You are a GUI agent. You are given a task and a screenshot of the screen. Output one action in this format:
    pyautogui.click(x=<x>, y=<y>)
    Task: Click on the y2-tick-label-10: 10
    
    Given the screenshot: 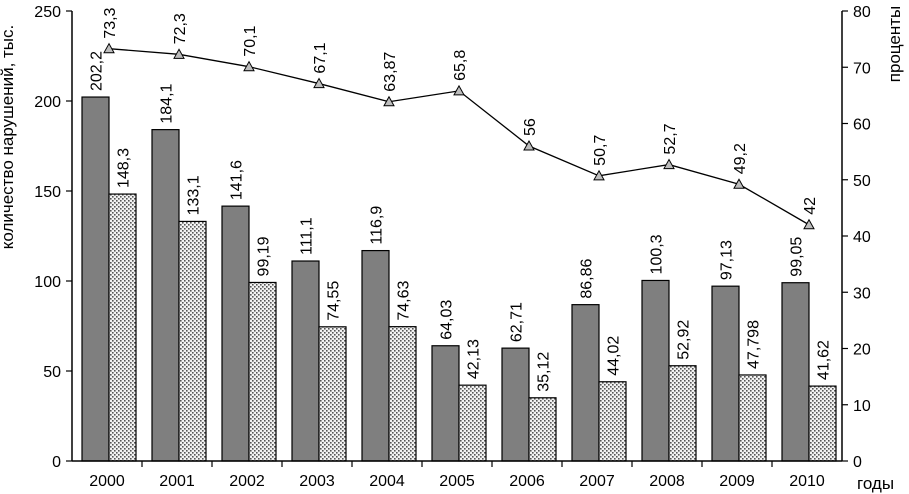 What is the action you would take?
    pyautogui.click(x=862, y=406)
    